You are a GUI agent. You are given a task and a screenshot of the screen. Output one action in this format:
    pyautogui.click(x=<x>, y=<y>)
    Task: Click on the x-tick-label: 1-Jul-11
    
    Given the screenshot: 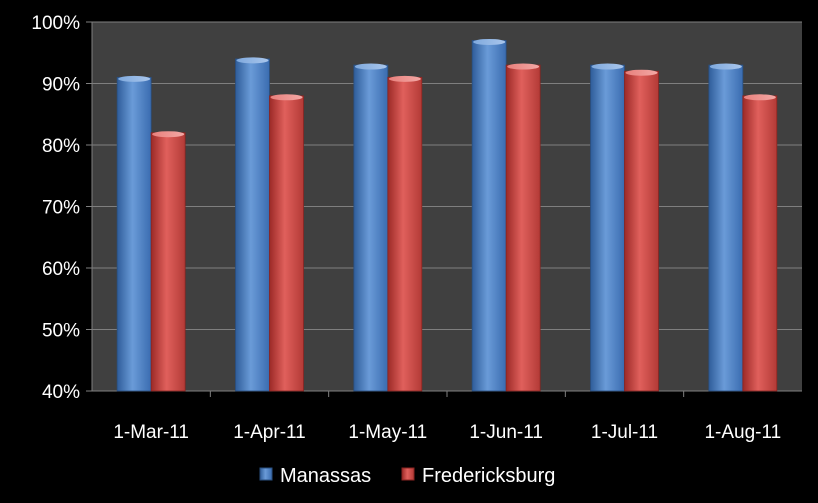 What is the action you would take?
    pyautogui.click(x=624, y=432)
    